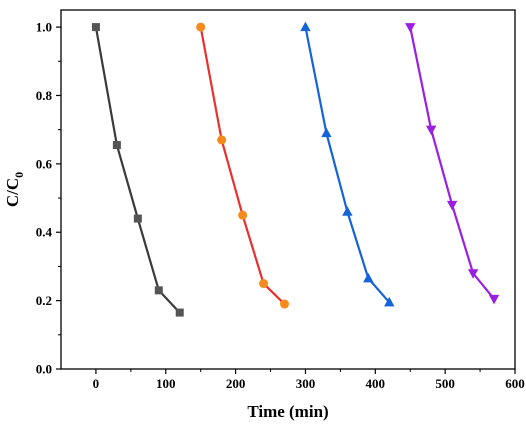 The width and height of the screenshot is (526, 429). Describe the element at coordinates (44, 95) in the screenshot. I see `y-tick-label: 0.8` at that location.